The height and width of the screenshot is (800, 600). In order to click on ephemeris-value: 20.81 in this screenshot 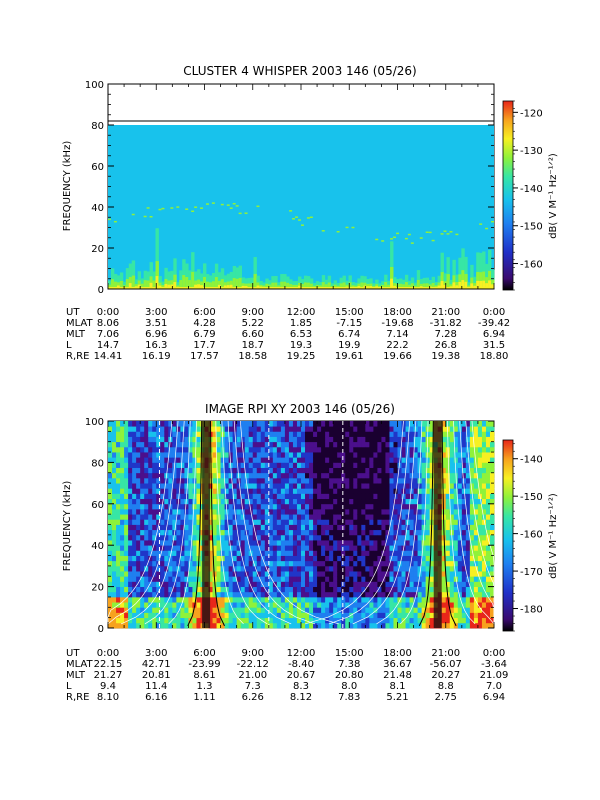, I will do `click(156, 675)`.